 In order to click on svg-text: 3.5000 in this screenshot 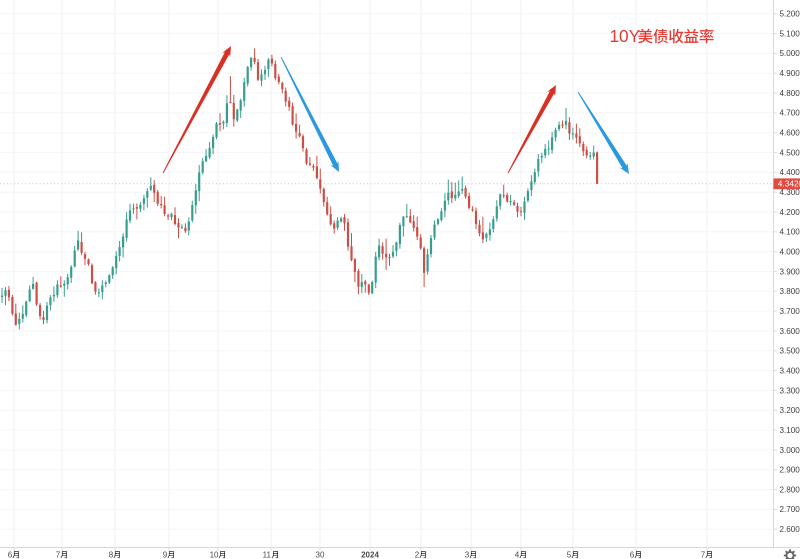, I will do `click(790, 351)`.